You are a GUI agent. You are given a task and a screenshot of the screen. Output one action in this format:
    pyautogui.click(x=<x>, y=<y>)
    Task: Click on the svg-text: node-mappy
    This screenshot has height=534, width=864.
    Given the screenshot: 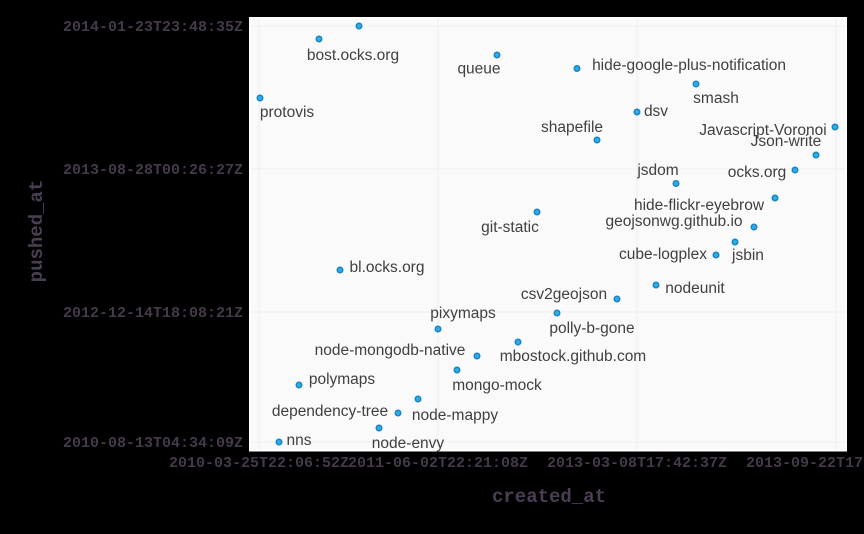 What is the action you would take?
    pyautogui.click(x=455, y=415)
    